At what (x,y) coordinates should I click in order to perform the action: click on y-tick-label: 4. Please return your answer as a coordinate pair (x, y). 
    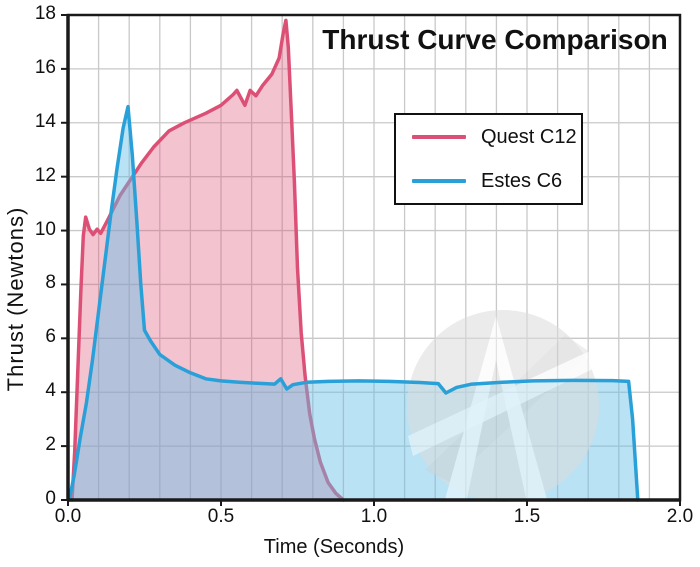
    Looking at the image, I should click on (50, 391).